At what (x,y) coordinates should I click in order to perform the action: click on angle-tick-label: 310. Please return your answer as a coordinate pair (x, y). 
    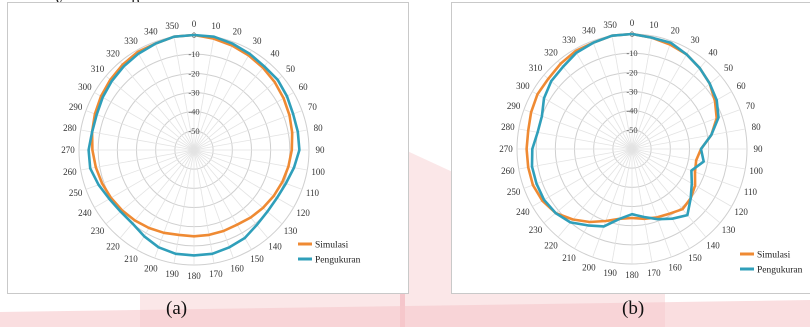
    Looking at the image, I should click on (98, 69).